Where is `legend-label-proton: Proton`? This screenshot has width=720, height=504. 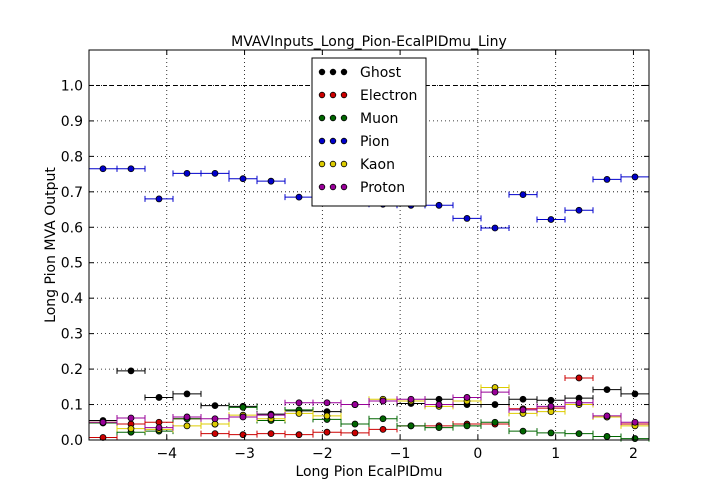
legend-label-proton: Proton is located at coordinates (382, 188).